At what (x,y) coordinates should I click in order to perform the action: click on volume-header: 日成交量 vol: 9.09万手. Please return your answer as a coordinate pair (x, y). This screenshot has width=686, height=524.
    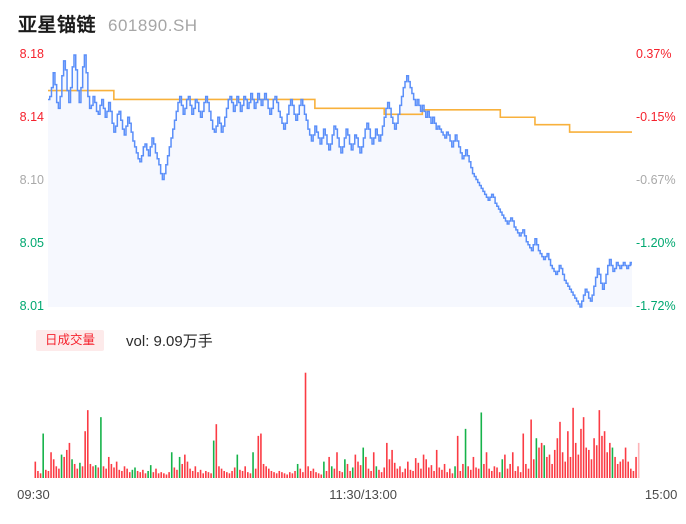
    Looking at the image, I should click on (124, 340).